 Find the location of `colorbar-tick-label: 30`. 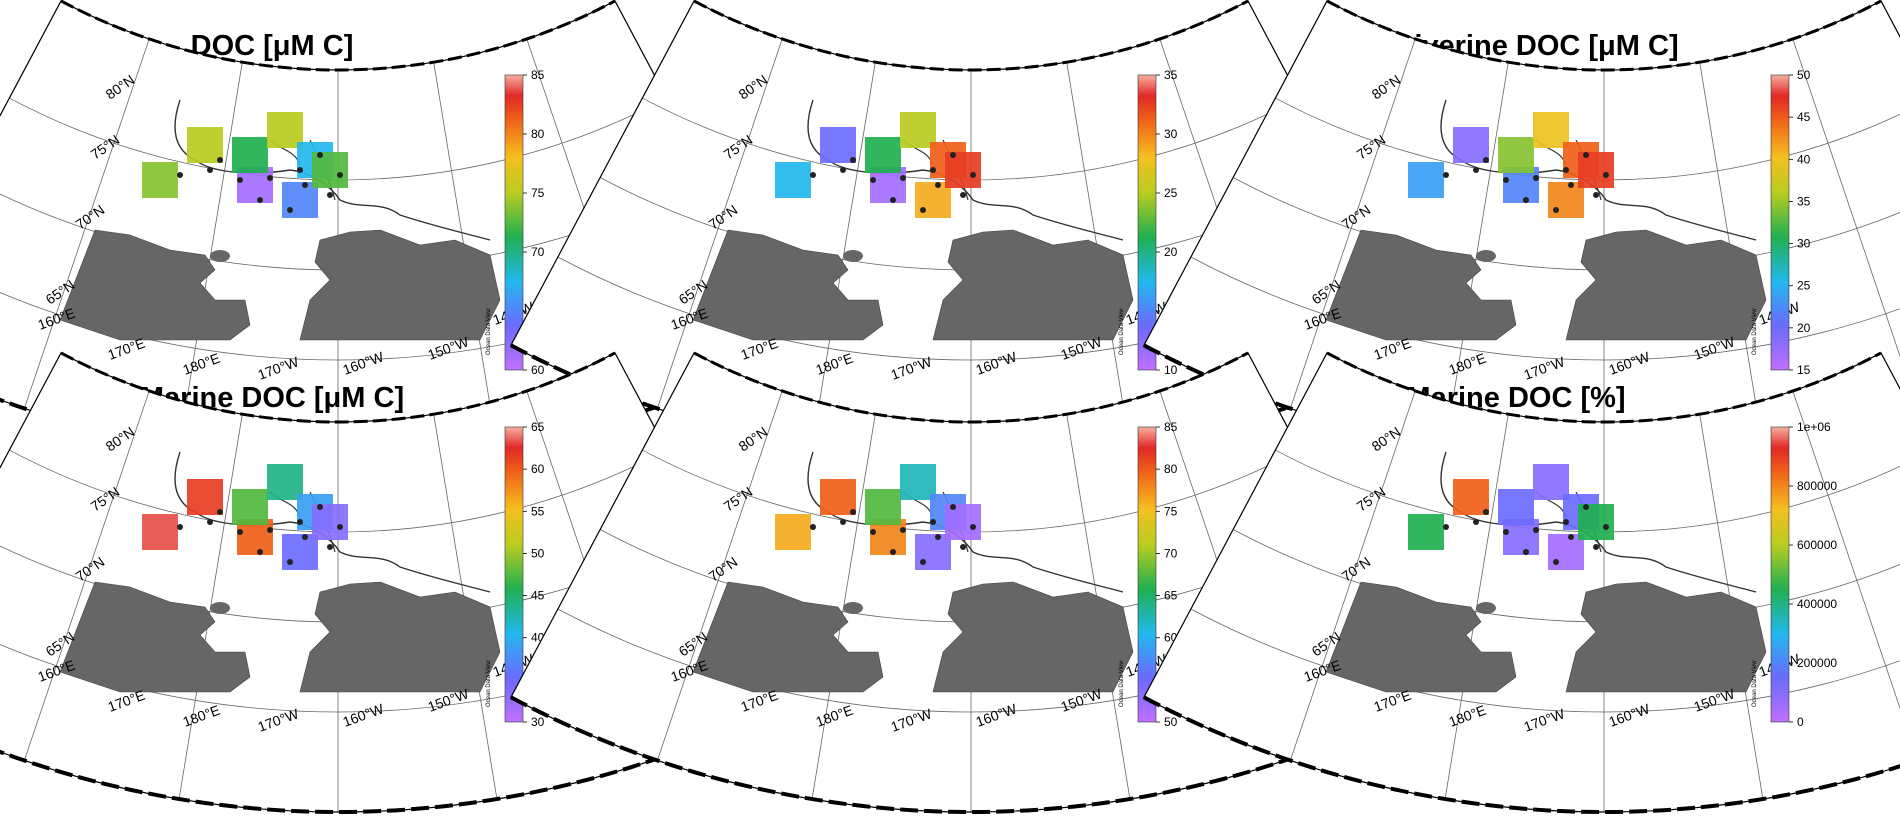

colorbar-tick-label: 30 is located at coordinates (1804, 244).